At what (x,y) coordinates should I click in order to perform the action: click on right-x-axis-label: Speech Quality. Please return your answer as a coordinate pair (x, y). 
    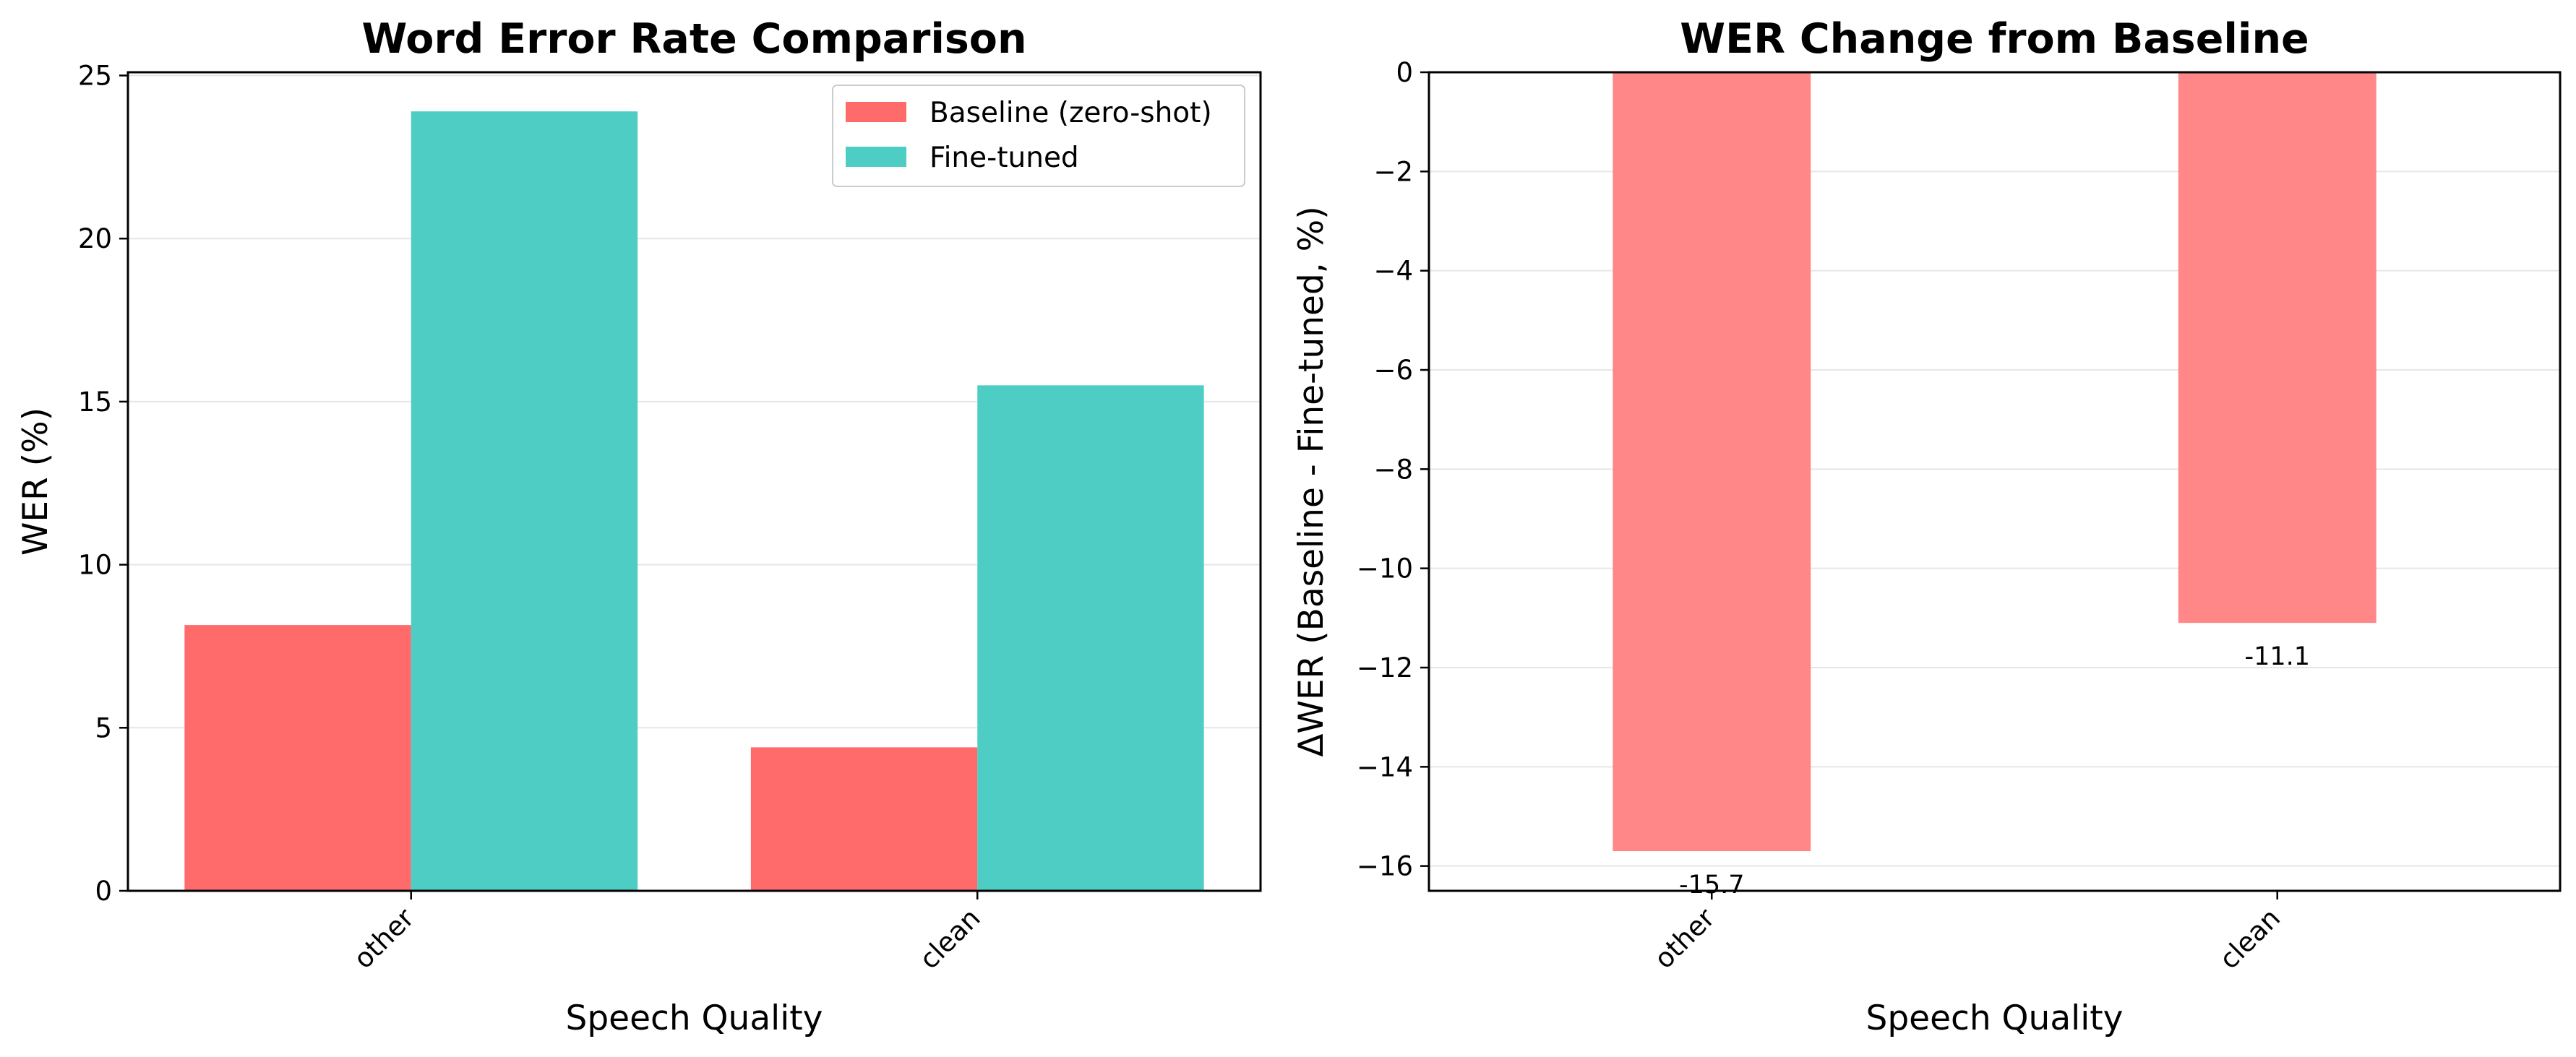
    Looking at the image, I should click on (1995, 1018).